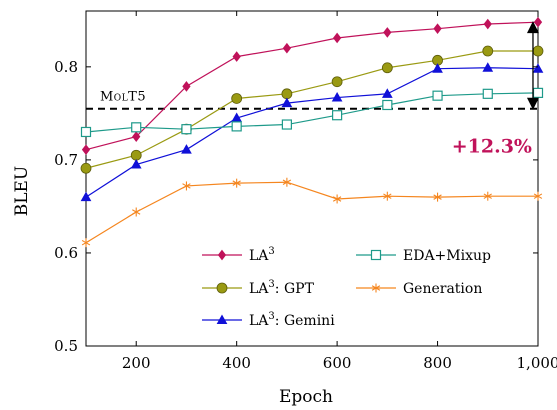 This screenshot has width=557, height=410. What do you see at coordinates (495, 89) in the screenshot?
I see `annotation-group: +12.3%` at bounding box center [495, 89].